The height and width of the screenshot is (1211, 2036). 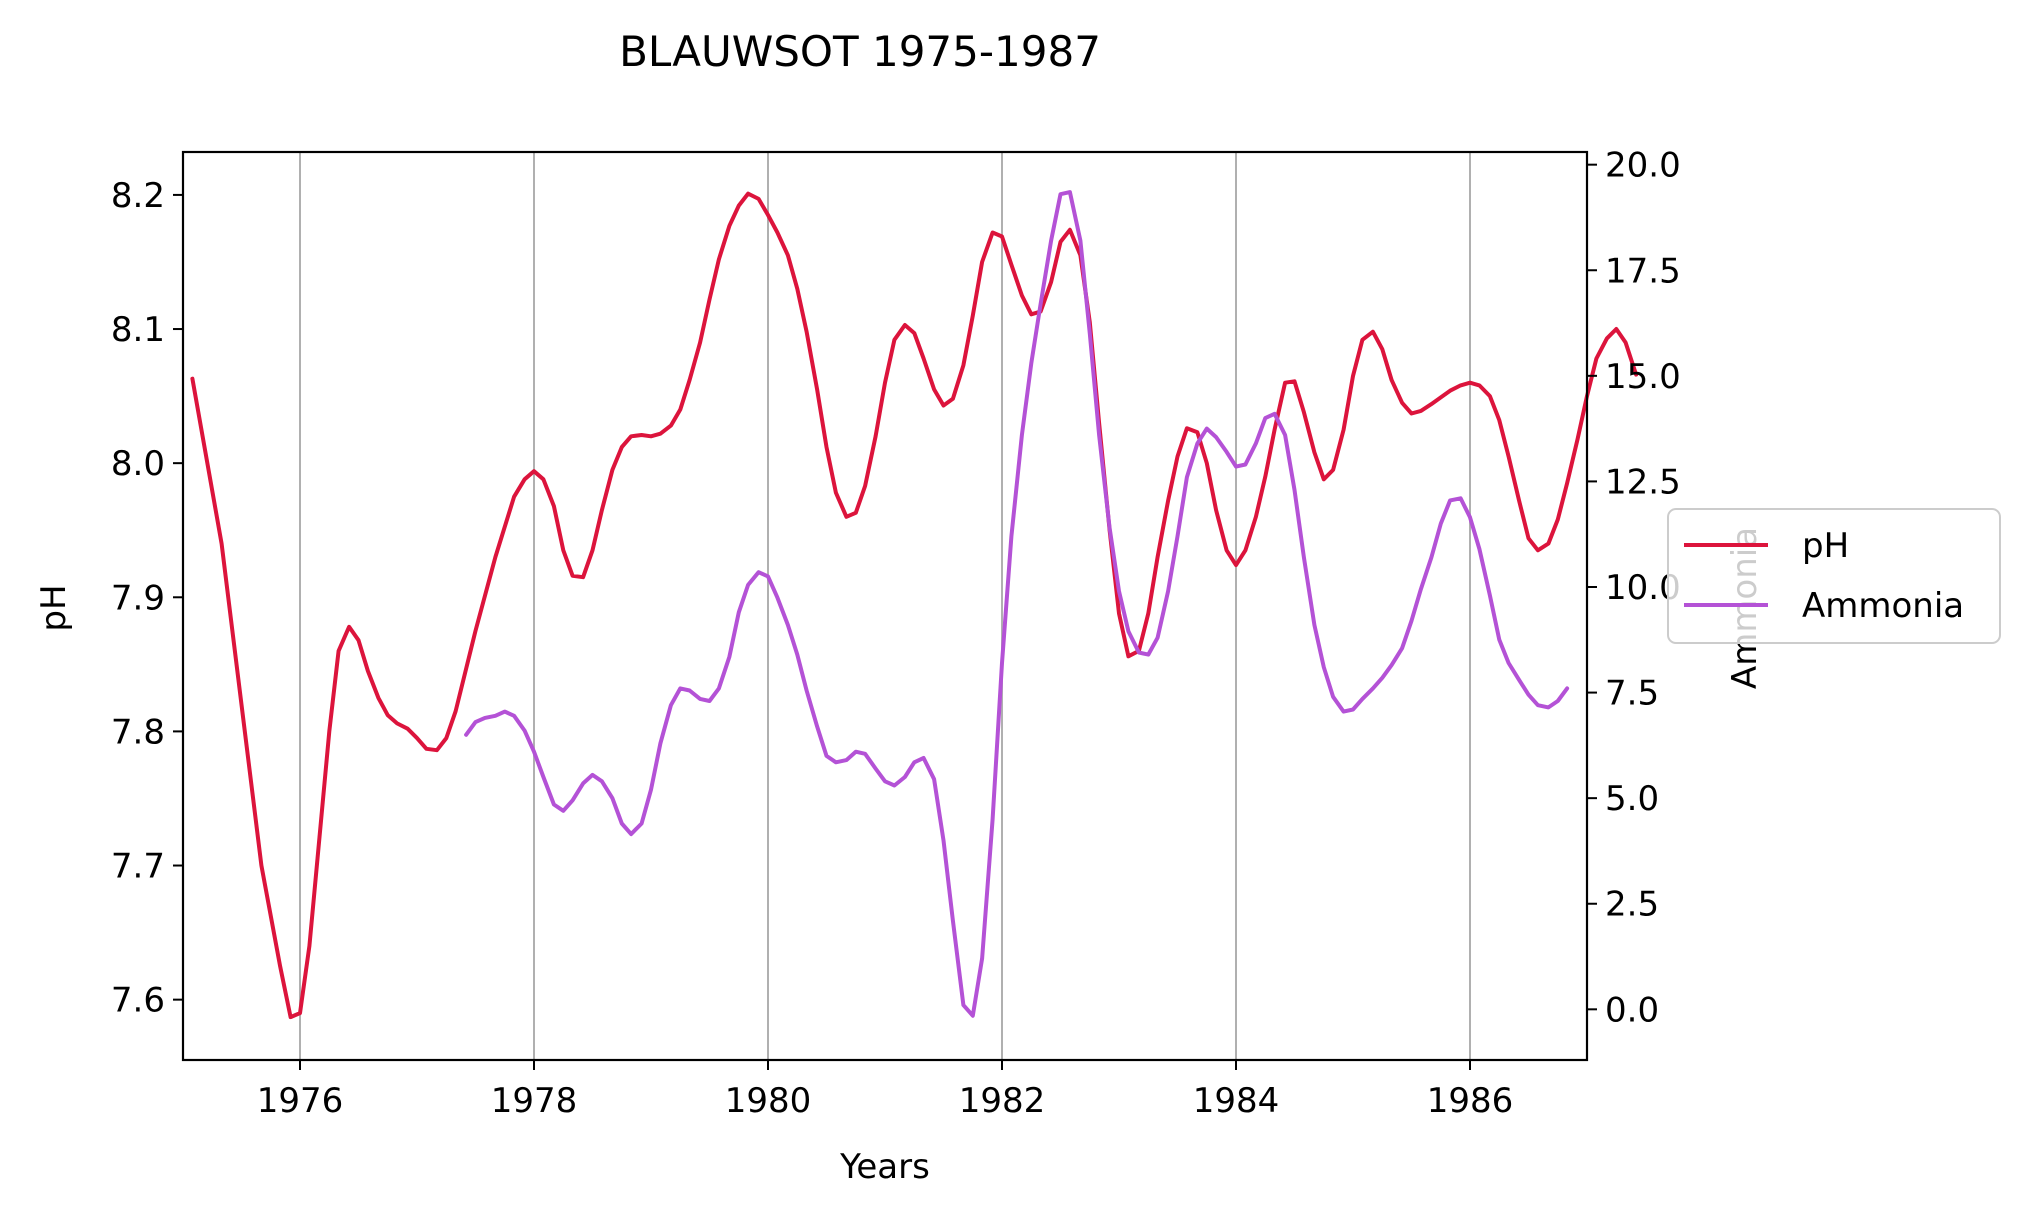 What do you see at coordinates (534, 1101) in the screenshot?
I see `x-tick-label: 1978` at bounding box center [534, 1101].